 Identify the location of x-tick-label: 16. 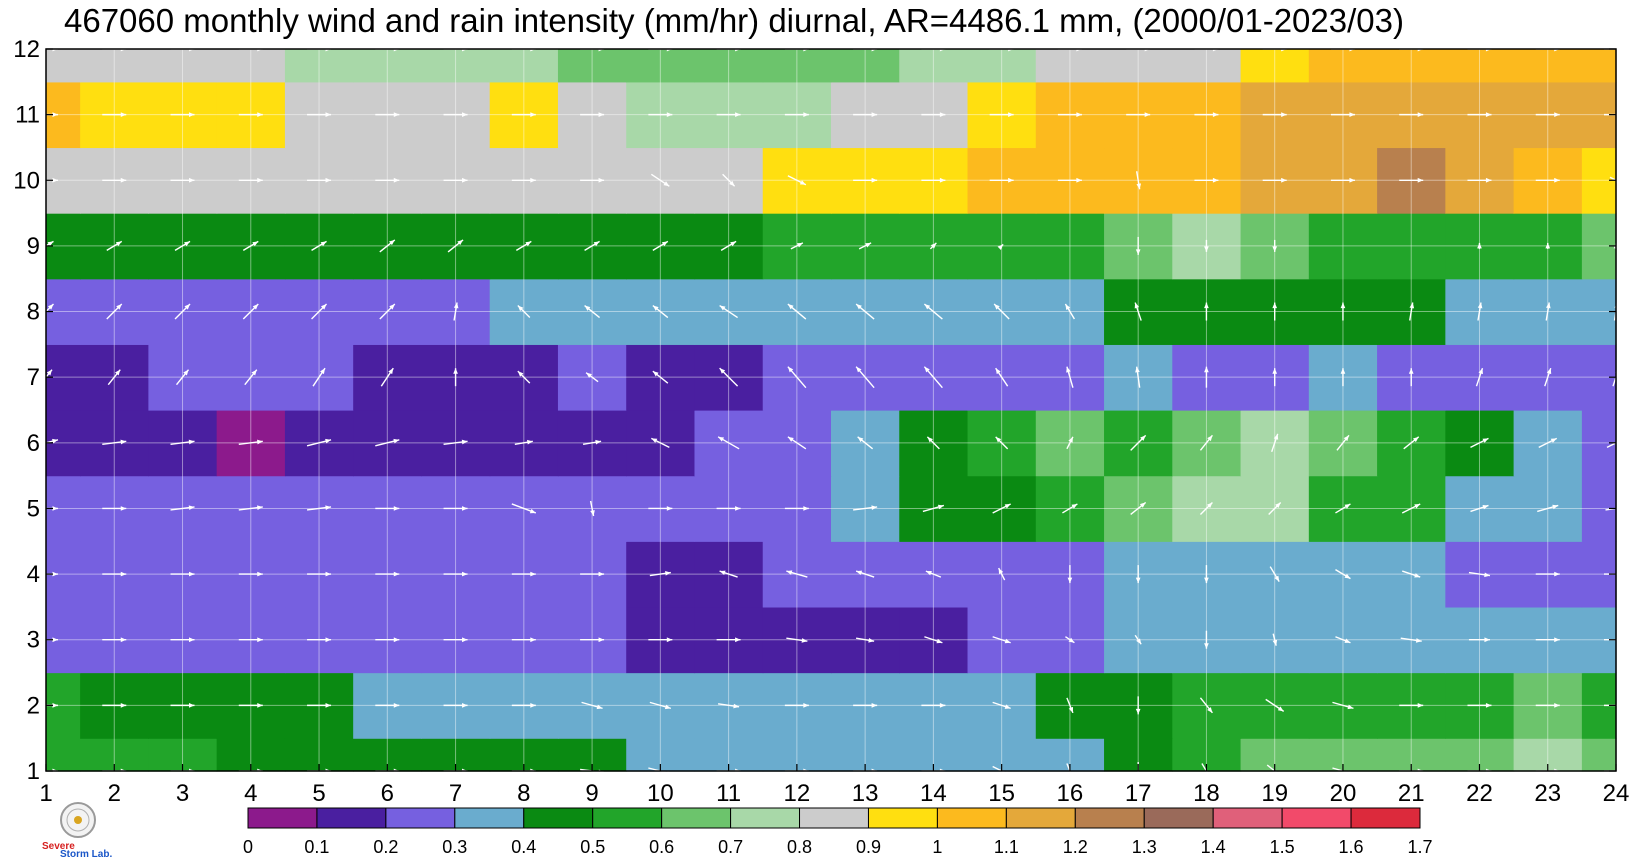
(1070, 793).